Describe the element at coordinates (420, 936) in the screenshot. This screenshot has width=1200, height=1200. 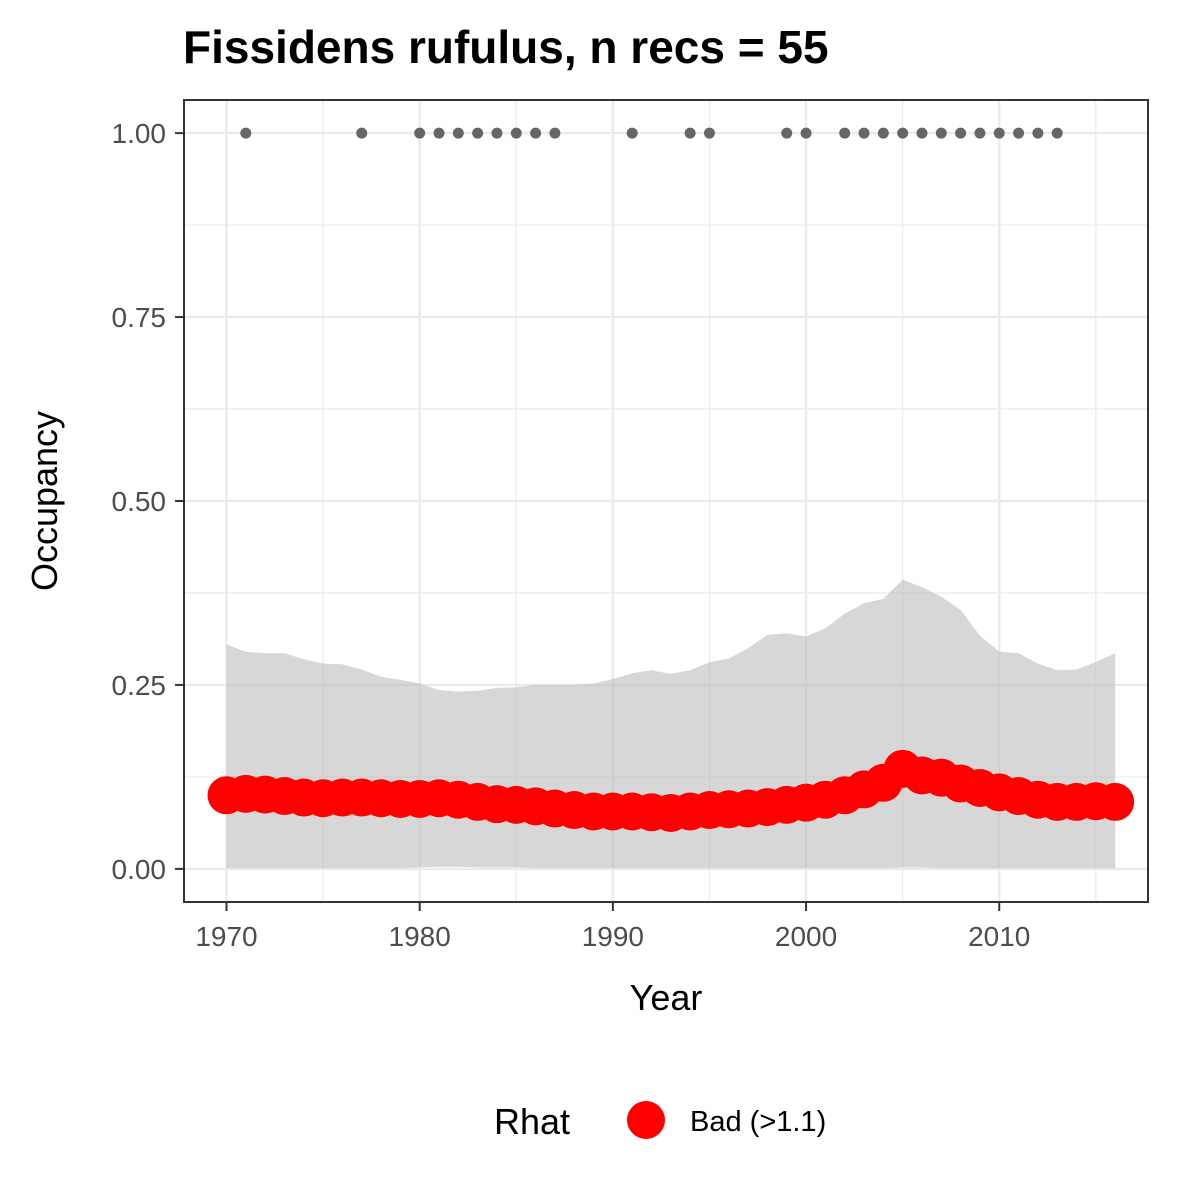
I see `x-tick-label: 1980` at that location.